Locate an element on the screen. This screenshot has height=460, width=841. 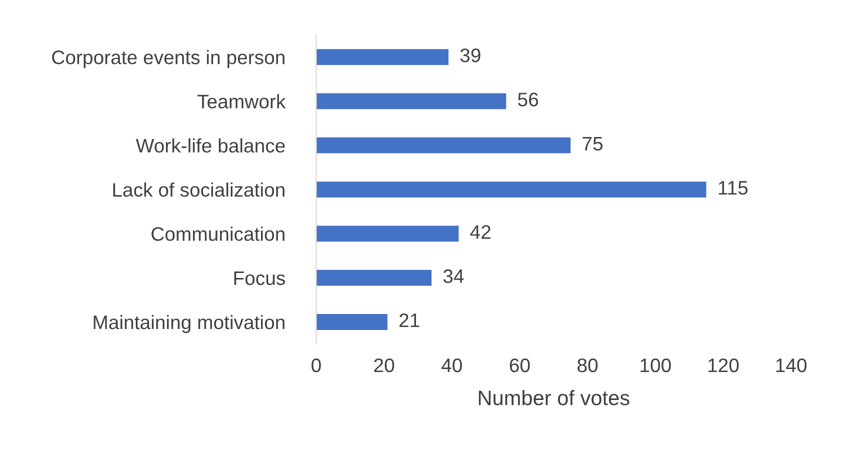
y-tick-label: Work-life balance is located at coordinates (210, 145).